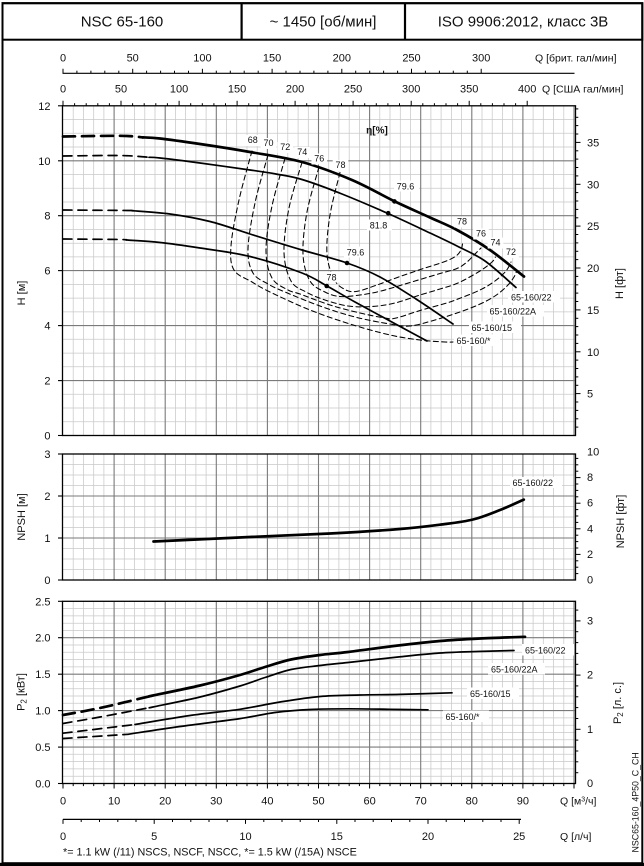 The height and width of the screenshot is (866, 644). I want to click on svg-text: 74, so click(302, 152).